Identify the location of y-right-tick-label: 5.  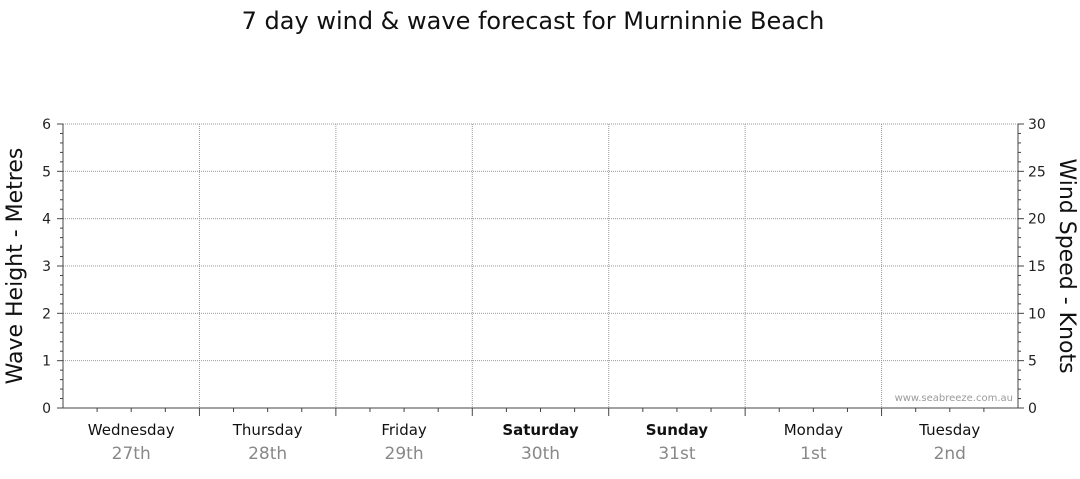
(1032, 362).